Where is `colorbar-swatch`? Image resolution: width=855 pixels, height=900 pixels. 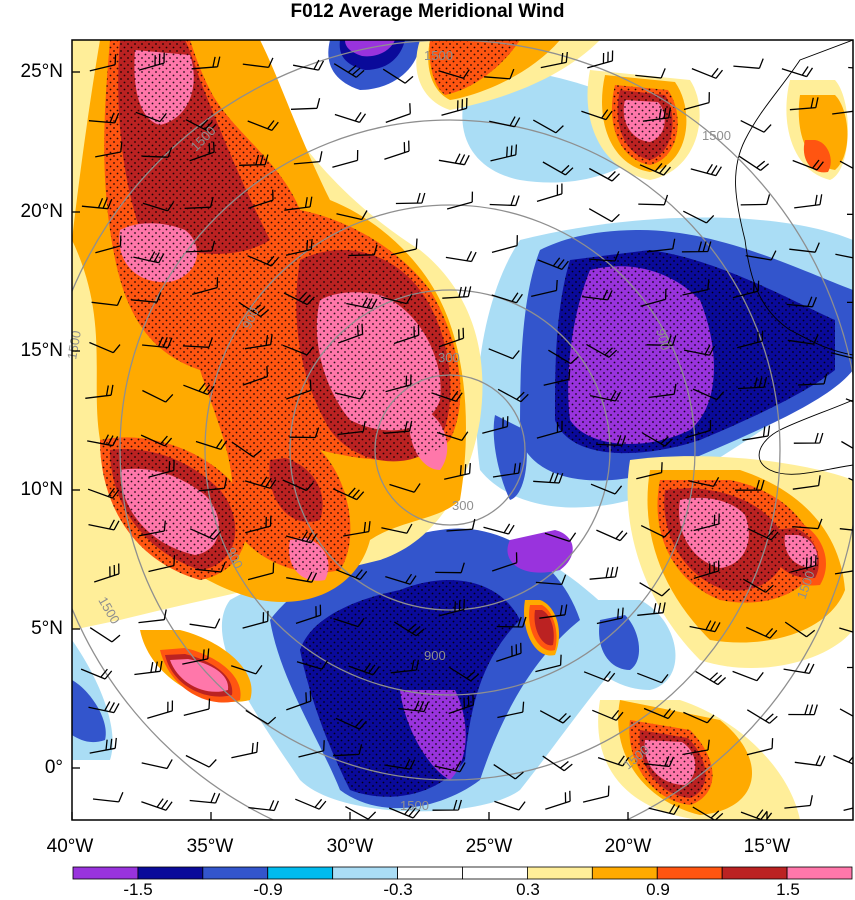
colorbar-swatch is located at coordinates (560, 873).